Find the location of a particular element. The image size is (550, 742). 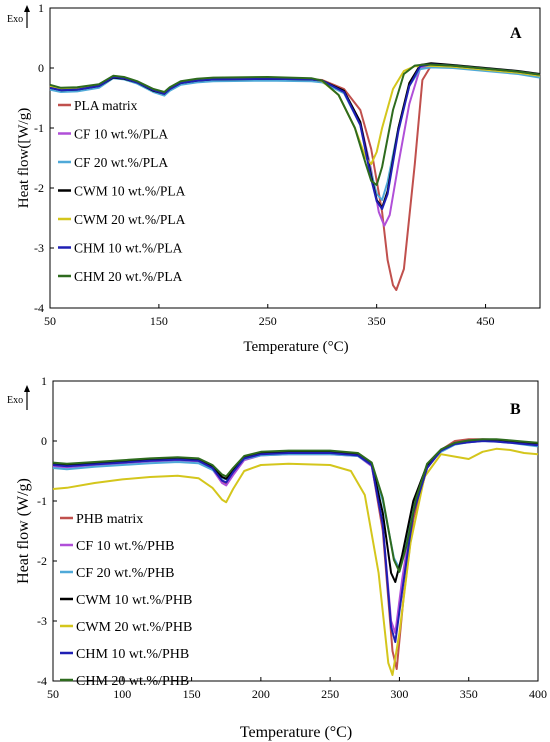

x-tick-label: 400 is located at coordinates (538, 694).